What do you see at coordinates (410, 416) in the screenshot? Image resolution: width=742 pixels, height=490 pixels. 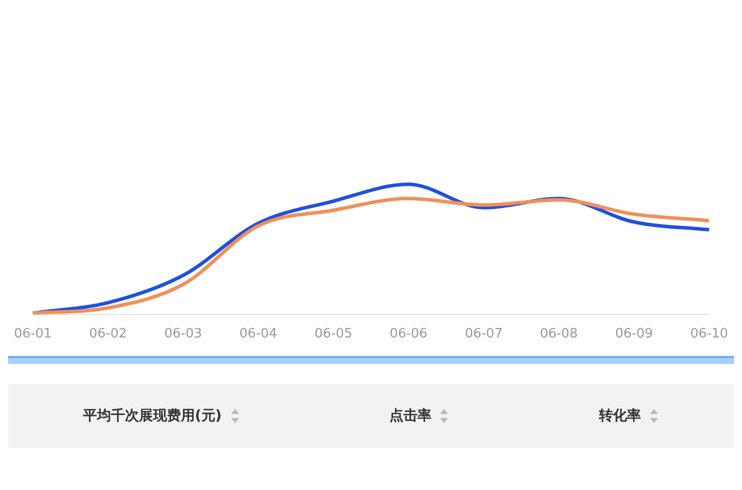 I see `text: 点击率` at bounding box center [410, 416].